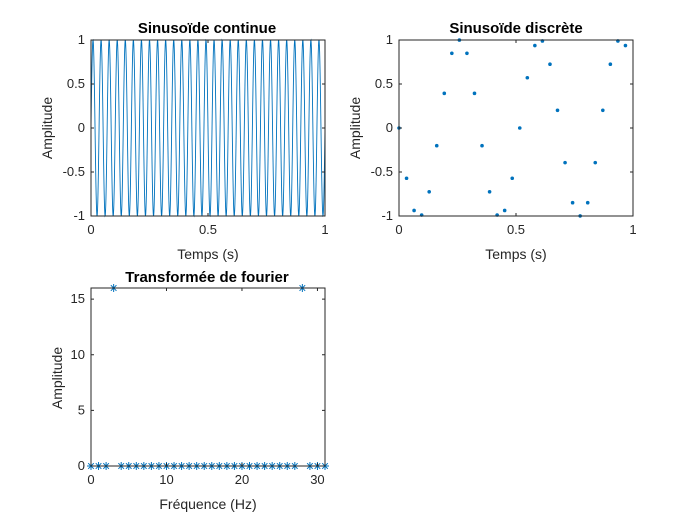 This screenshot has height=525, width=700. What do you see at coordinates (207, 277) in the screenshot?
I see `chart-title: Transformée de fourier` at bounding box center [207, 277].